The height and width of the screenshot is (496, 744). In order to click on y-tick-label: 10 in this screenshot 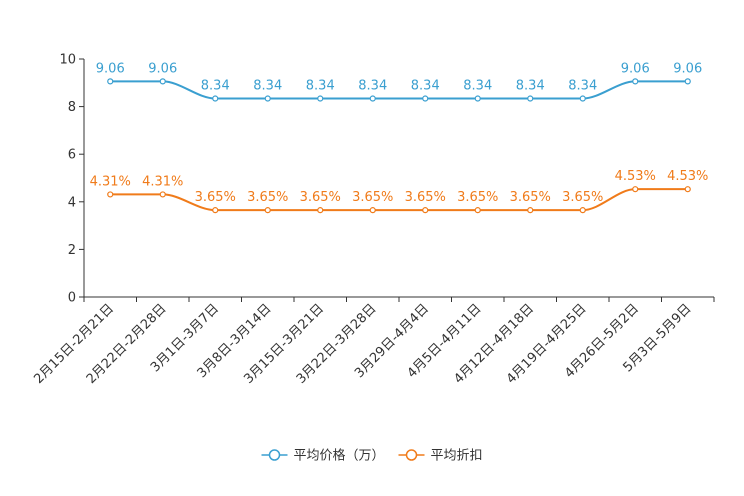, I will do `click(67, 60)`.